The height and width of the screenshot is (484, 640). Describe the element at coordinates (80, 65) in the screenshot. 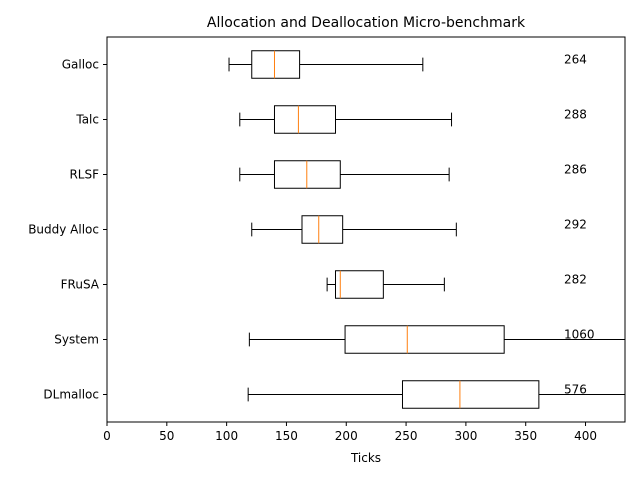

I see `y-tick-label: Galloc` at that location.